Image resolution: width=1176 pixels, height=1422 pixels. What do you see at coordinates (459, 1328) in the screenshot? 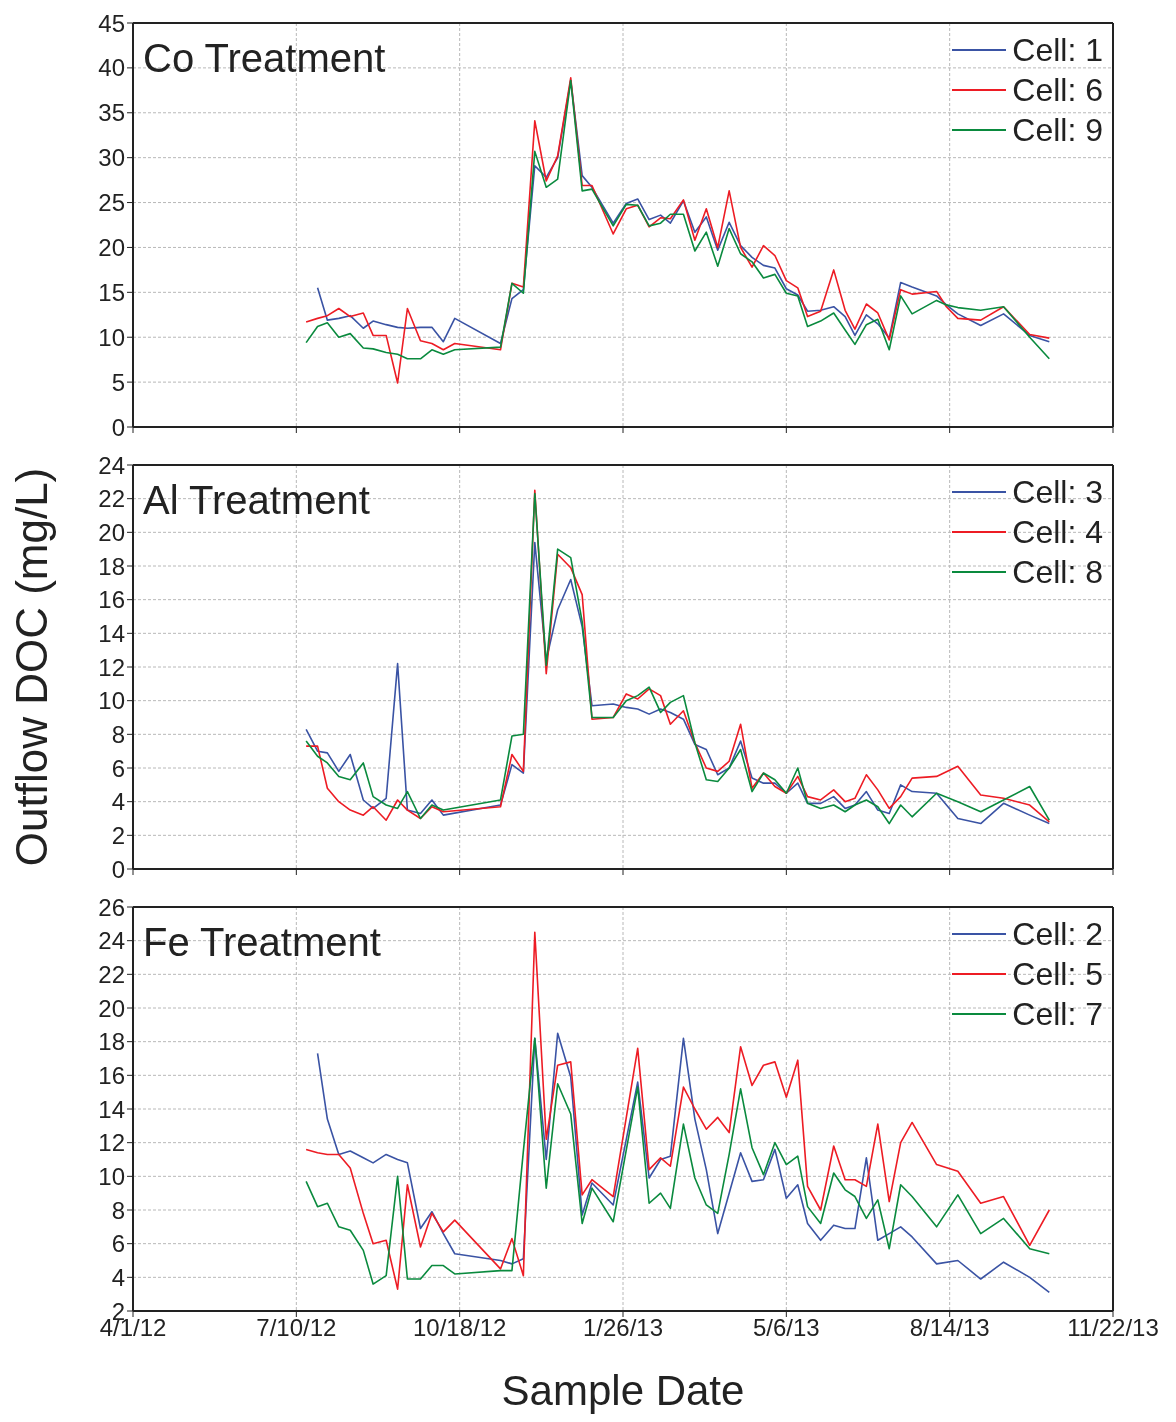
I see `x-tick-label: 10/18/12` at bounding box center [459, 1328].